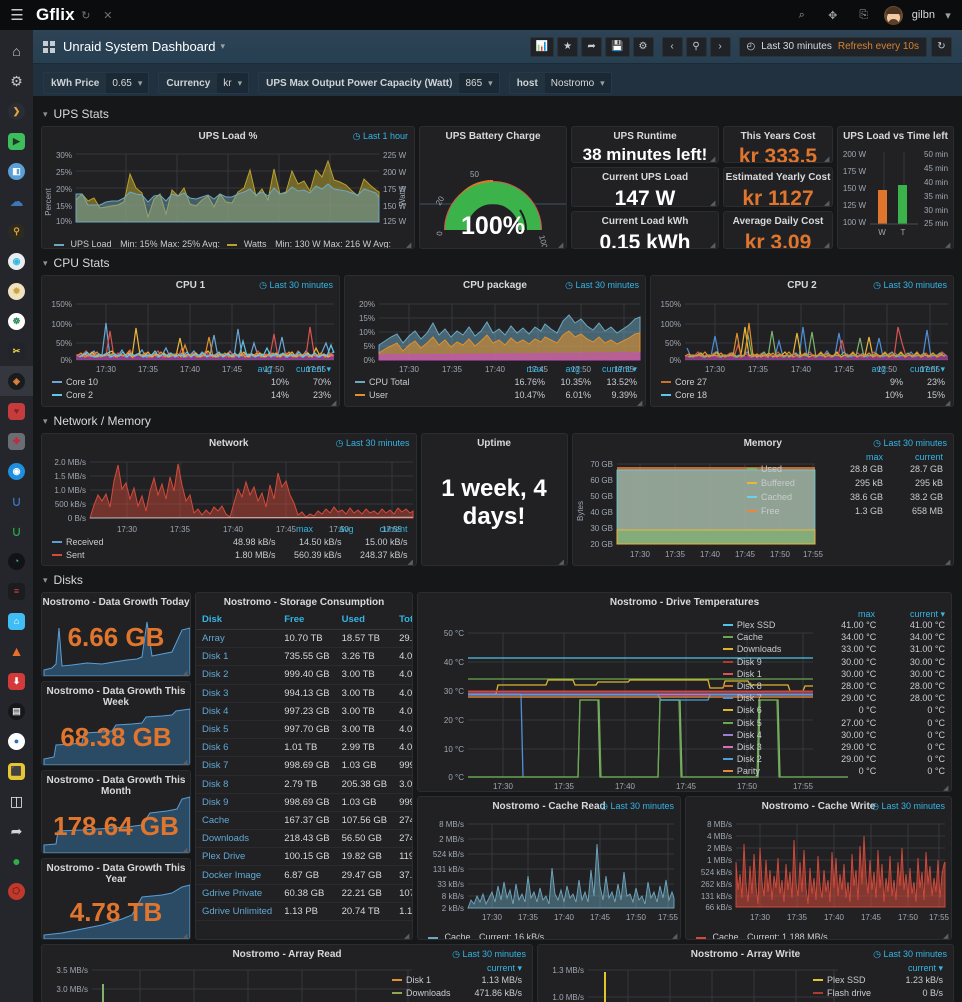 The image size is (962, 1002). What do you see at coordinates (493, 187) in the screenshot?
I see `panel-ups-battery-charge: UPS Battery Charge 50 20 0 100 100% ◢` at bounding box center [493, 187].